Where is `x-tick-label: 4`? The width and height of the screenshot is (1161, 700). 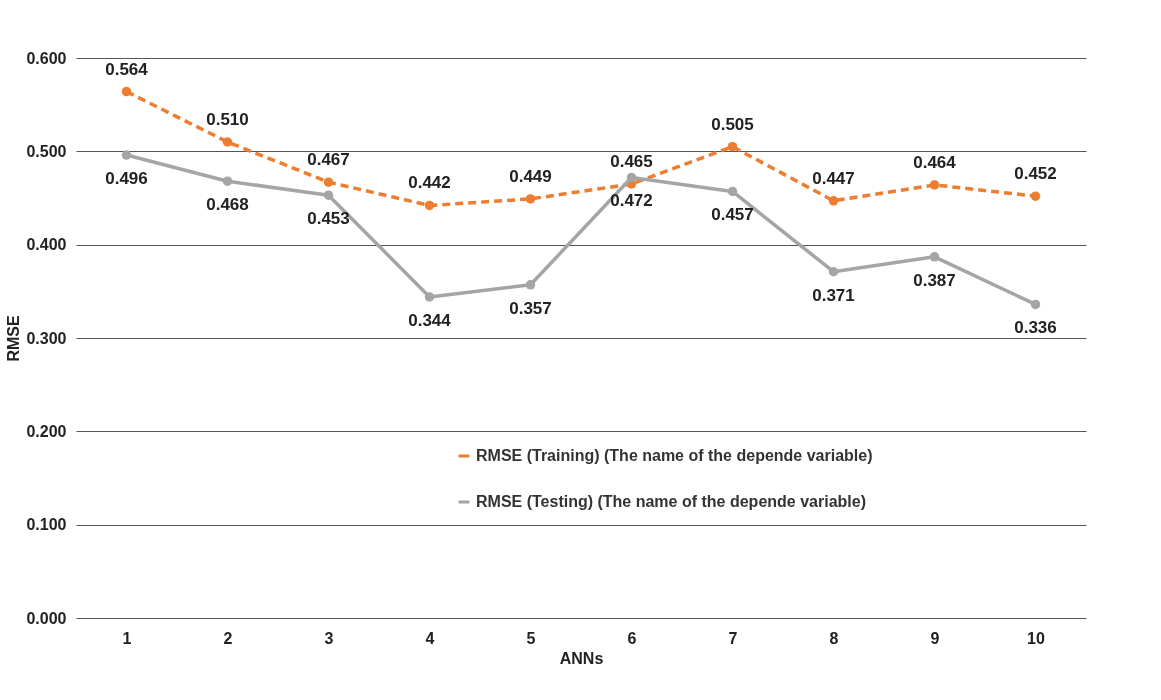 x-tick-label: 4 is located at coordinates (430, 638).